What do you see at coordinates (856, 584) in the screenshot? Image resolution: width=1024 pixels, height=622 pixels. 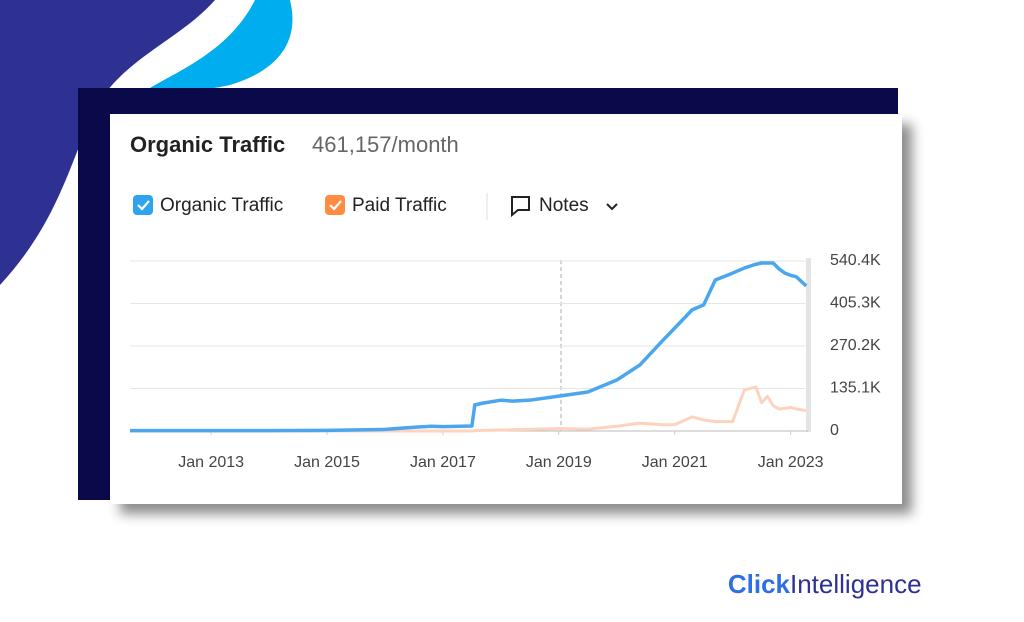 I see `brand-rest: Intelligence` at bounding box center [856, 584].